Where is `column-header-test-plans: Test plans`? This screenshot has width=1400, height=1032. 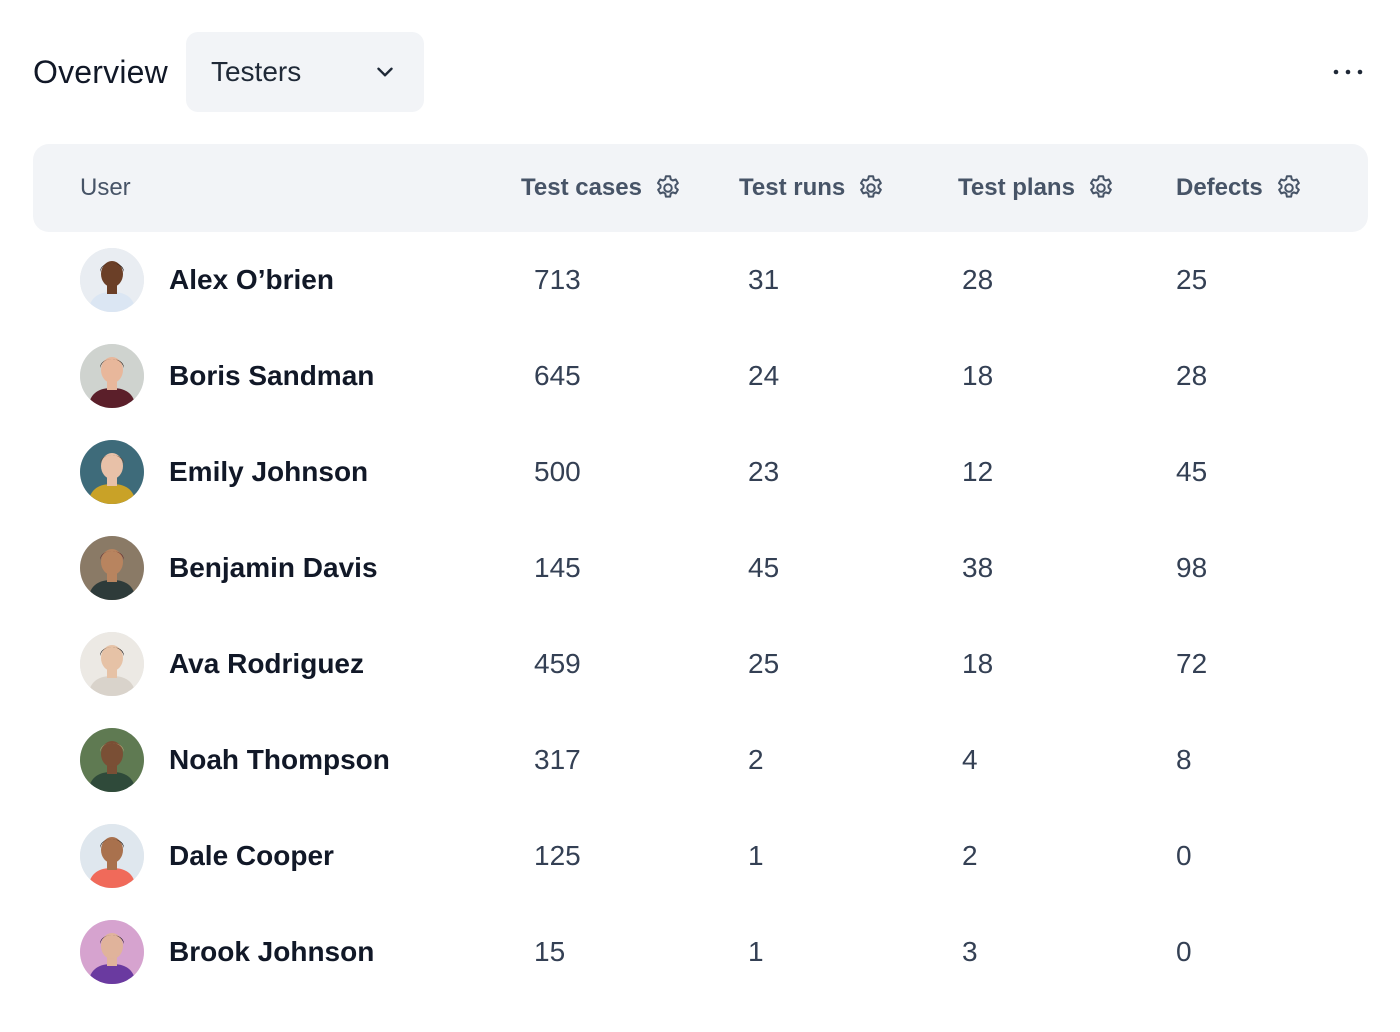
column-header-test-plans: Test plans is located at coordinates (1037, 188).